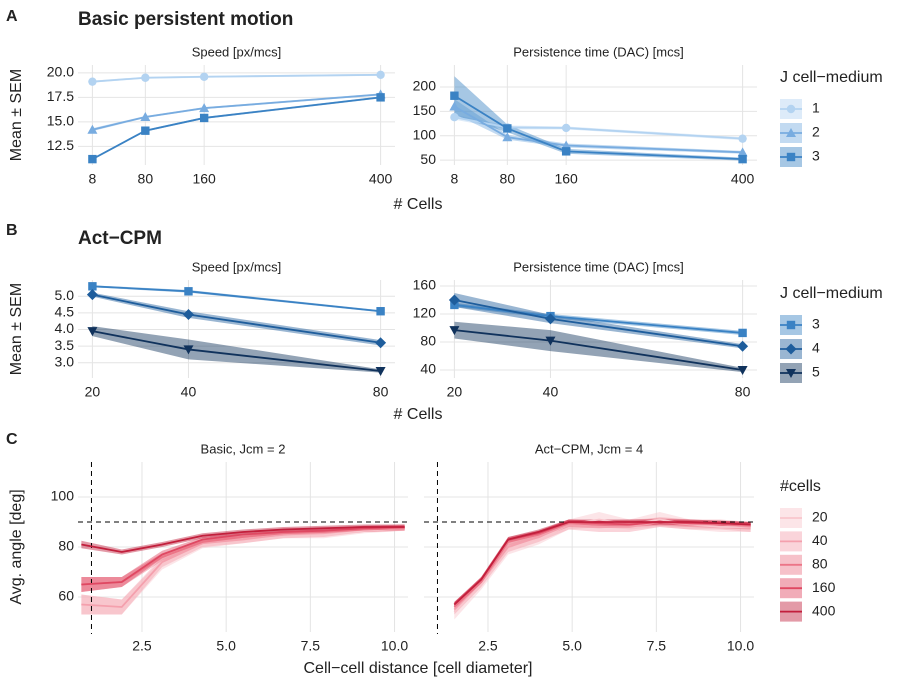 Image resolution: width=918 pixels, height=688 pixels. Describe the element at coordinates (311, 646) in the screenshot. I see `x-tick-label: 7.5` at that location.